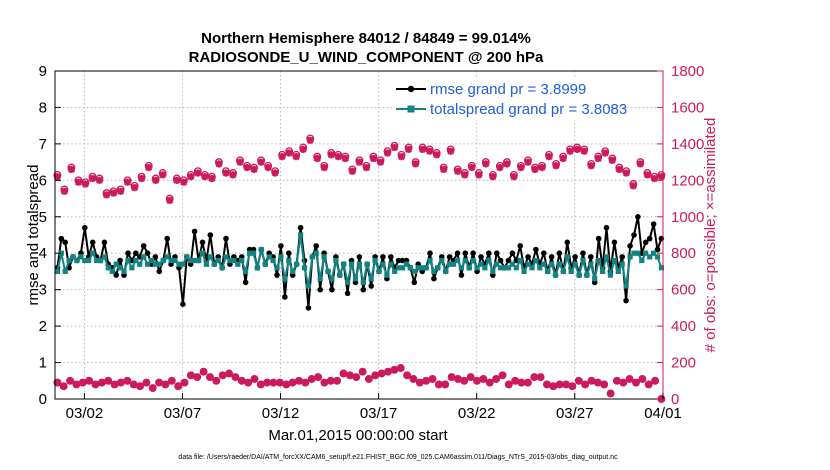  Describe the element at coordinates (43, 180) in the screenshot. I see `y-left-tick-label: 6` at that location.